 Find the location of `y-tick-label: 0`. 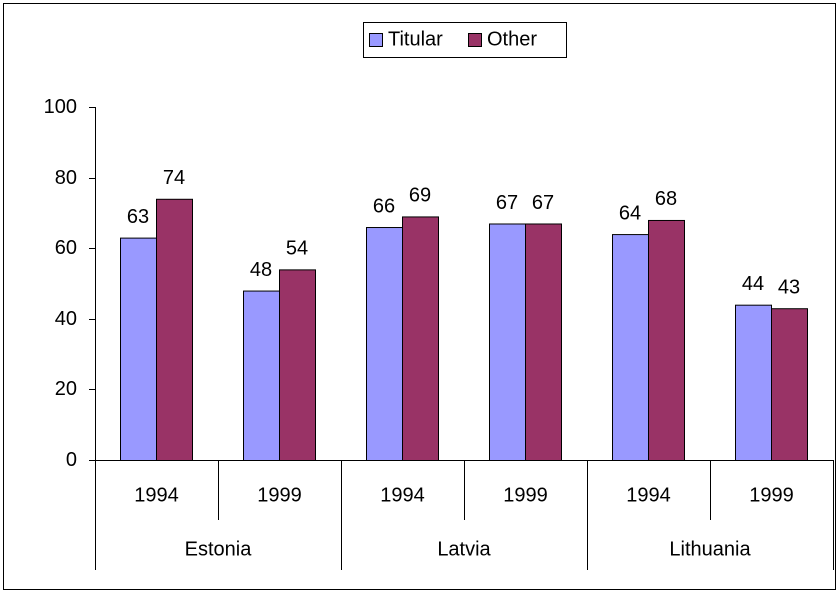

y-tick-label: 0 is located at coordinates (71, 460).